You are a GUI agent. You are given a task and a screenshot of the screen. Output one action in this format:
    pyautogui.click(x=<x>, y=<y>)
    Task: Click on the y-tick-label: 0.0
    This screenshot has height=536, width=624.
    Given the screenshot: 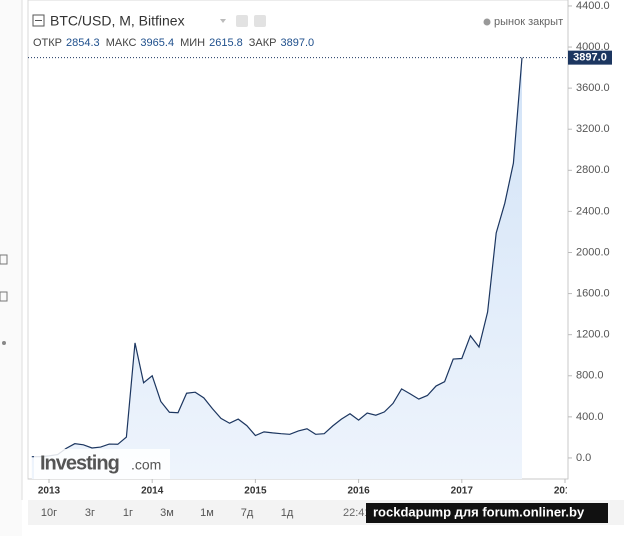 What is the action you would take?
    pyautogui.click(x=583, y=458)
    